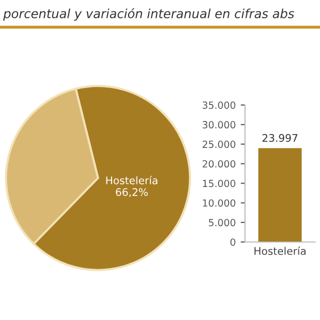 The height and width of the screenshot is (320, 320). I want to click on y-tick-label: 20.000, so click(219, 164).